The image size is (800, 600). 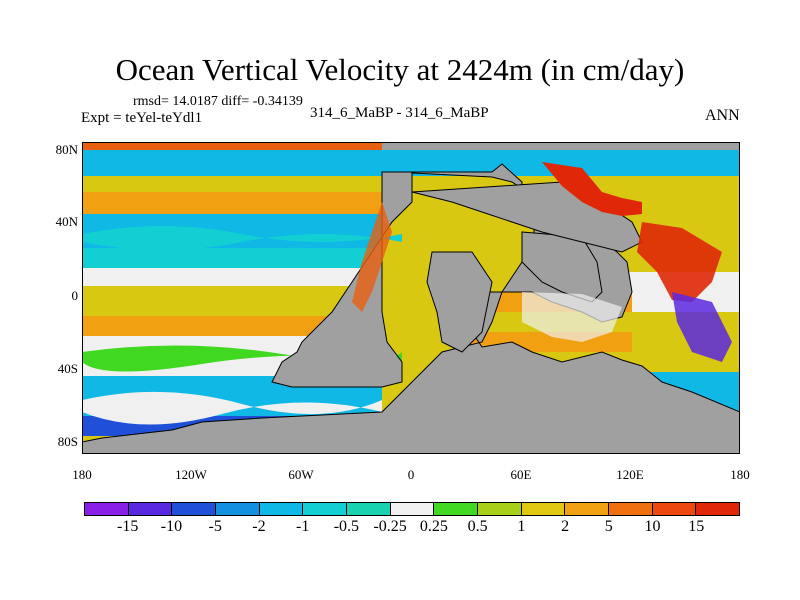 I want to click on colorbar-label: 2, so click(x=565, y=526).